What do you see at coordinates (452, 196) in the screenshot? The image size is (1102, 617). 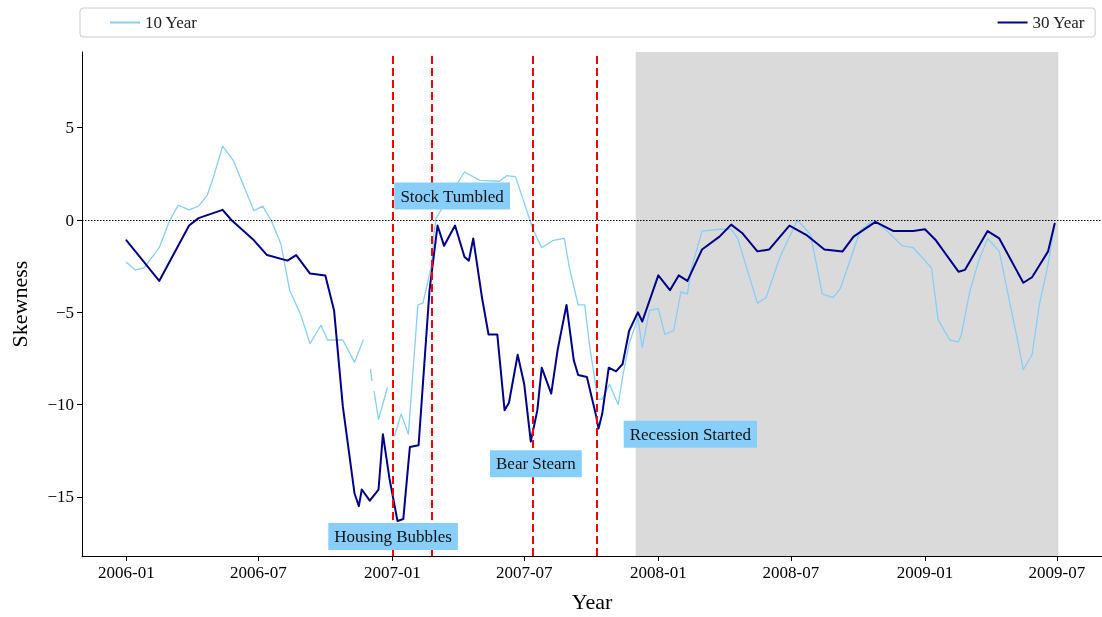 I see `annotation: Stock Tumbled` at bounding box center [452, 196].